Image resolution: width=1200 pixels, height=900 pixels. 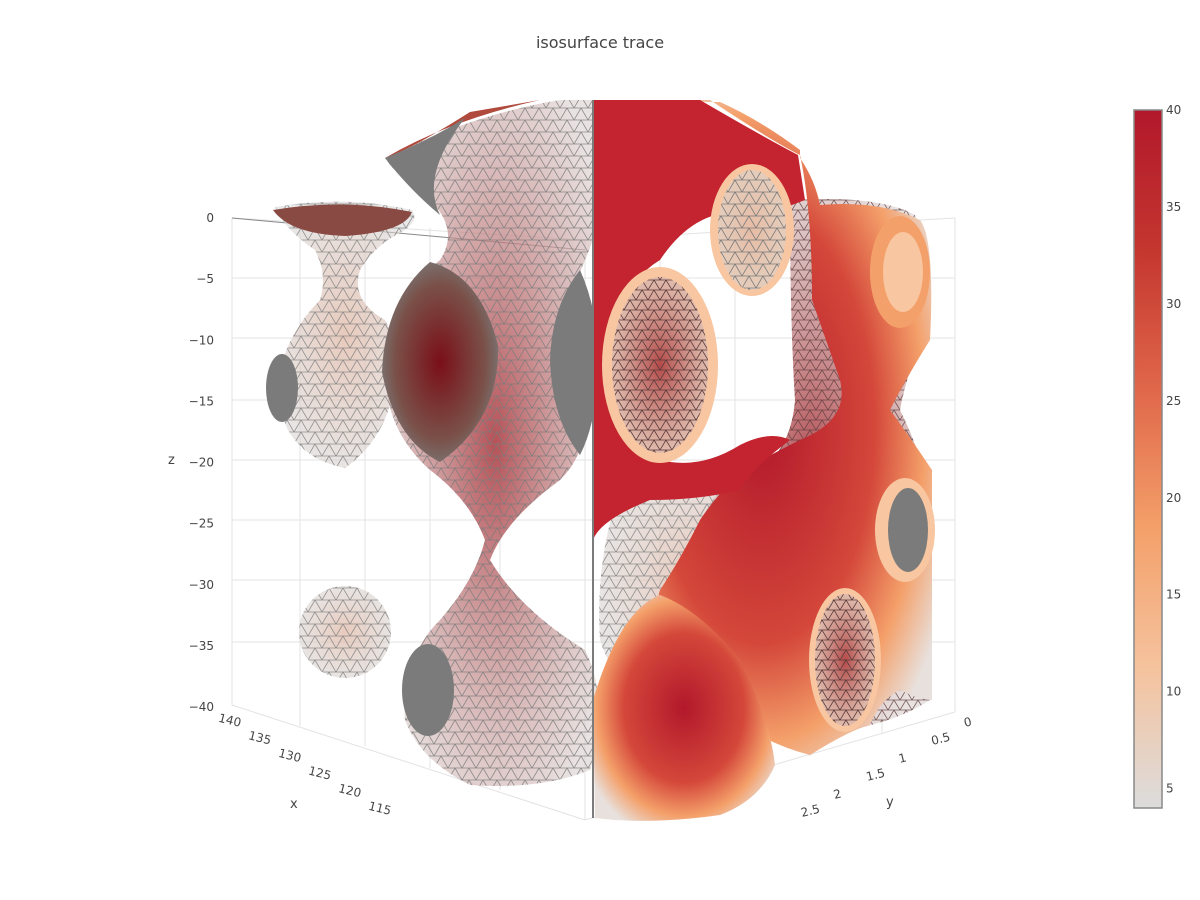 What do you see at coordinates (876, 775) in the screenshot?
I see `y-tick-label: 1.5` at bounding box center [876, 775].